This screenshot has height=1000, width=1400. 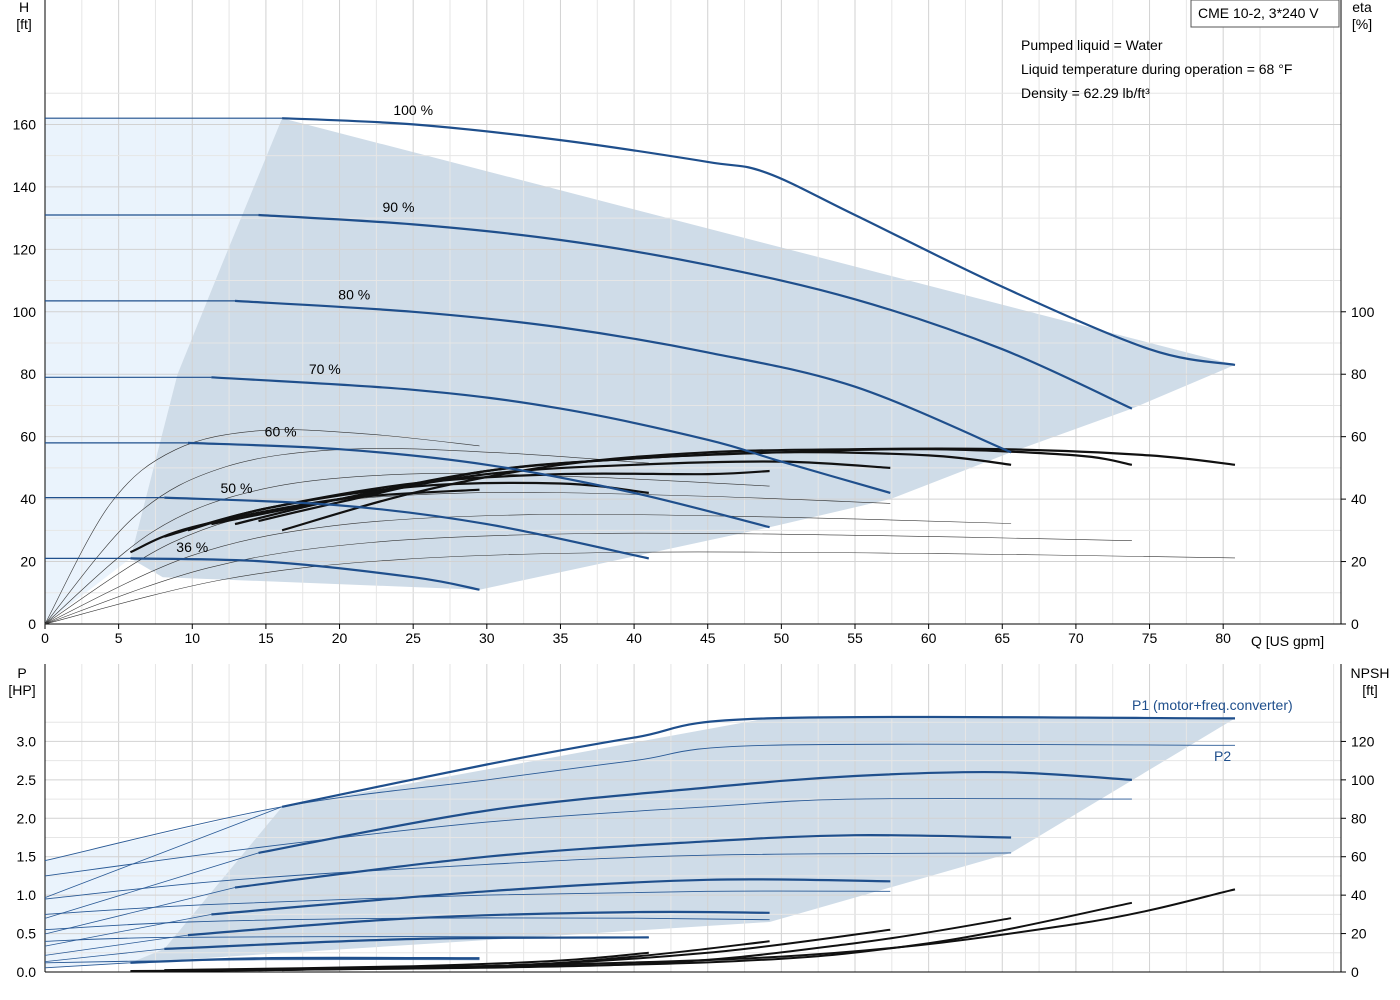 What do you see at coordinates (1223, 638) in the screenshot?
I see `head-xtick-label-16: 80` at bounding box center [1223, 638].